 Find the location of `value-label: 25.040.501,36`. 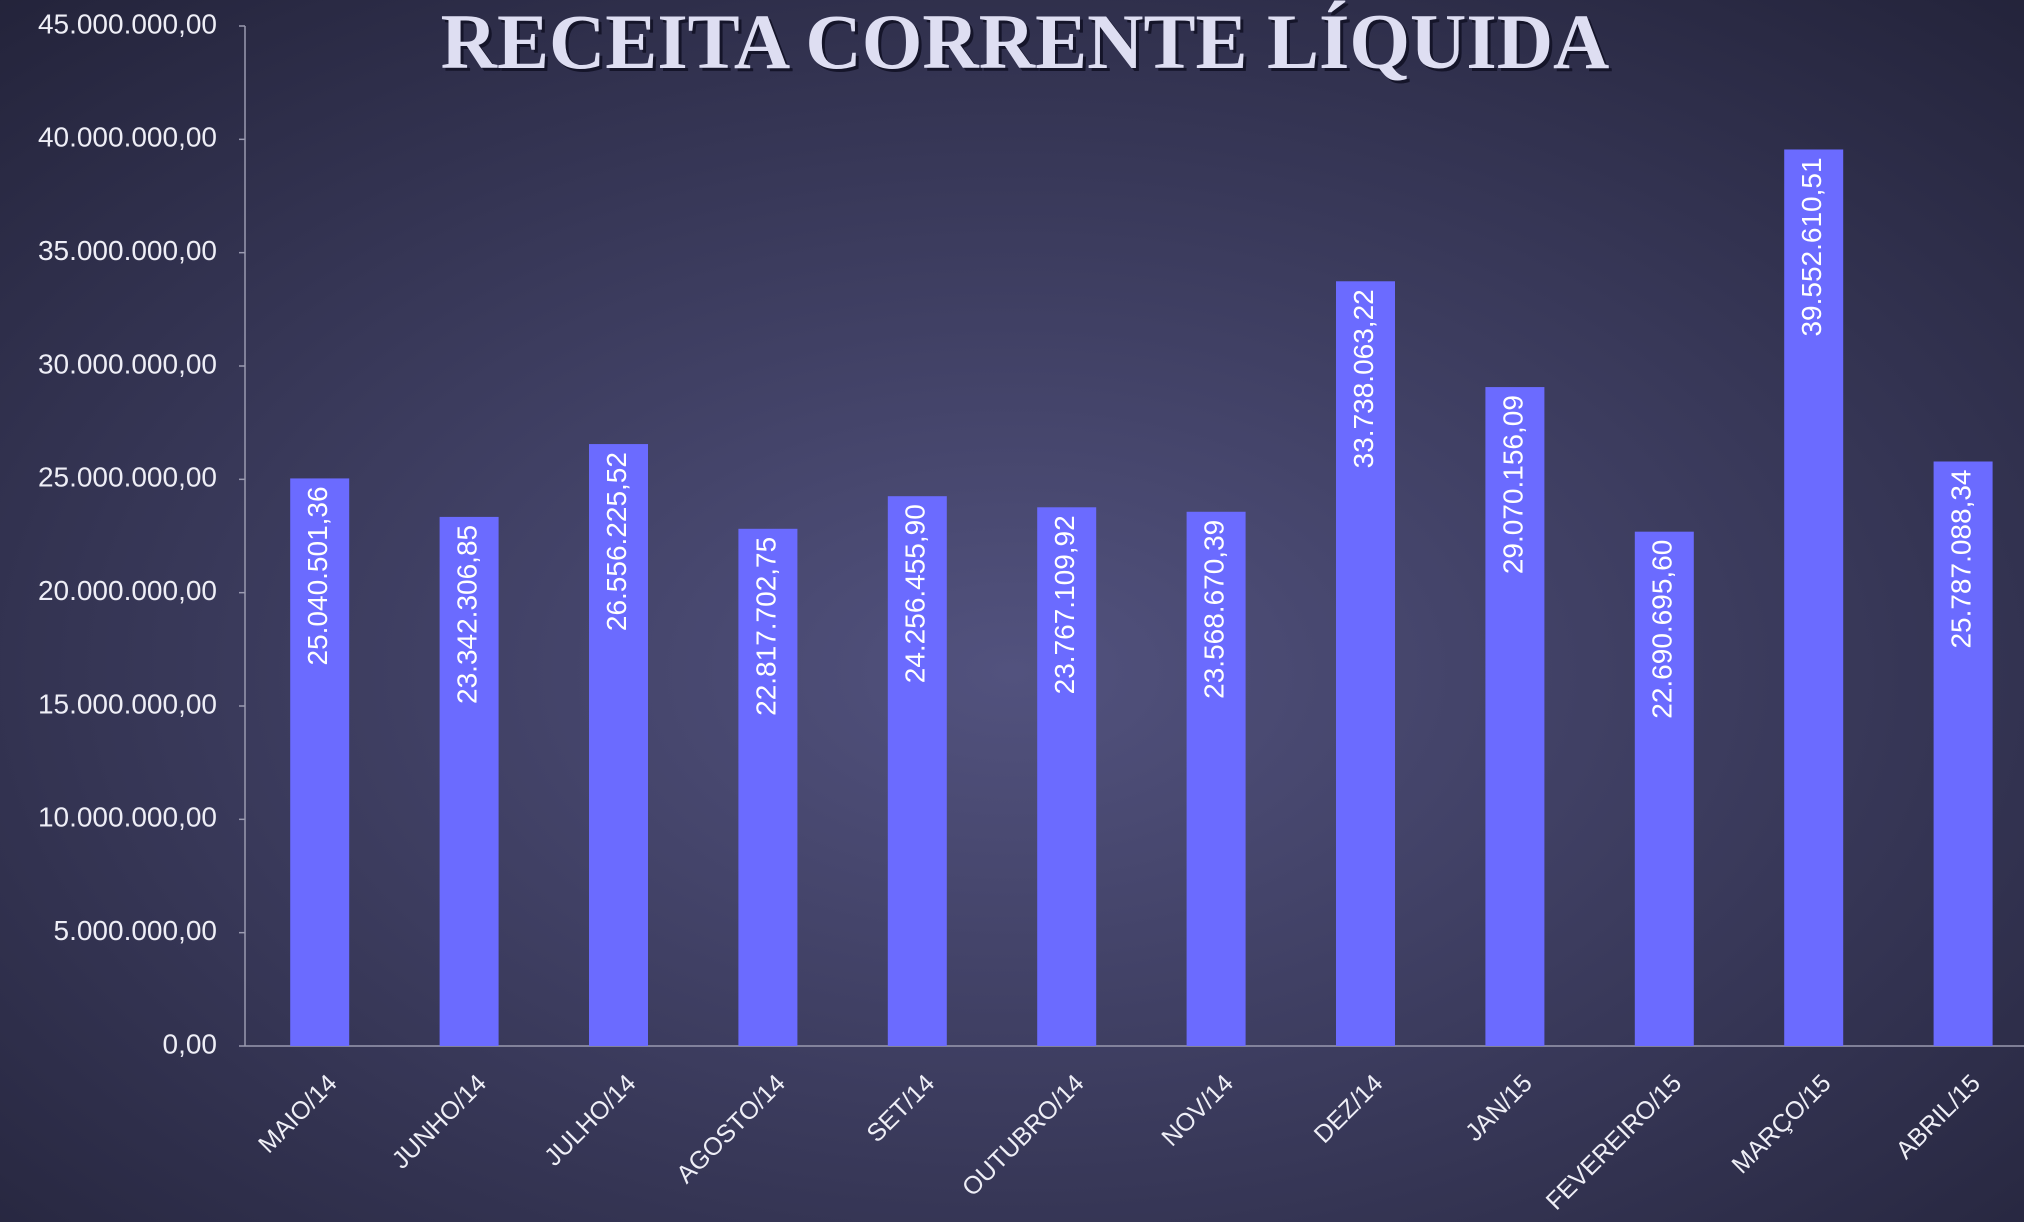

value-label: 25.040.501,36 is located at coordinates (317, 575).